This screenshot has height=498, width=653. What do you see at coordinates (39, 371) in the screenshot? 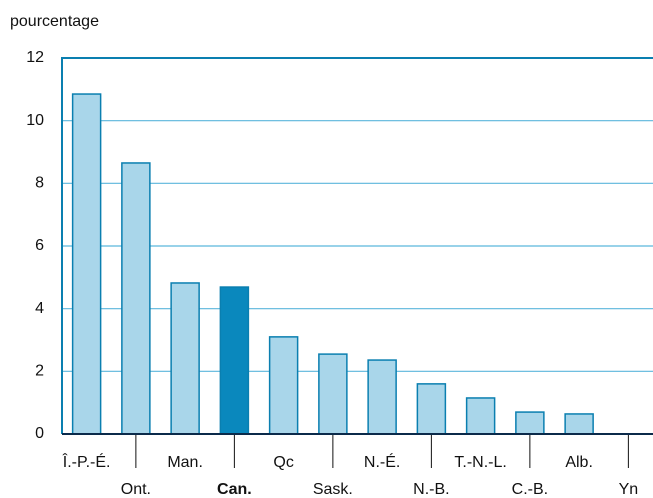
I see `y-tick-label: 2` at bounding box center [39, 371].